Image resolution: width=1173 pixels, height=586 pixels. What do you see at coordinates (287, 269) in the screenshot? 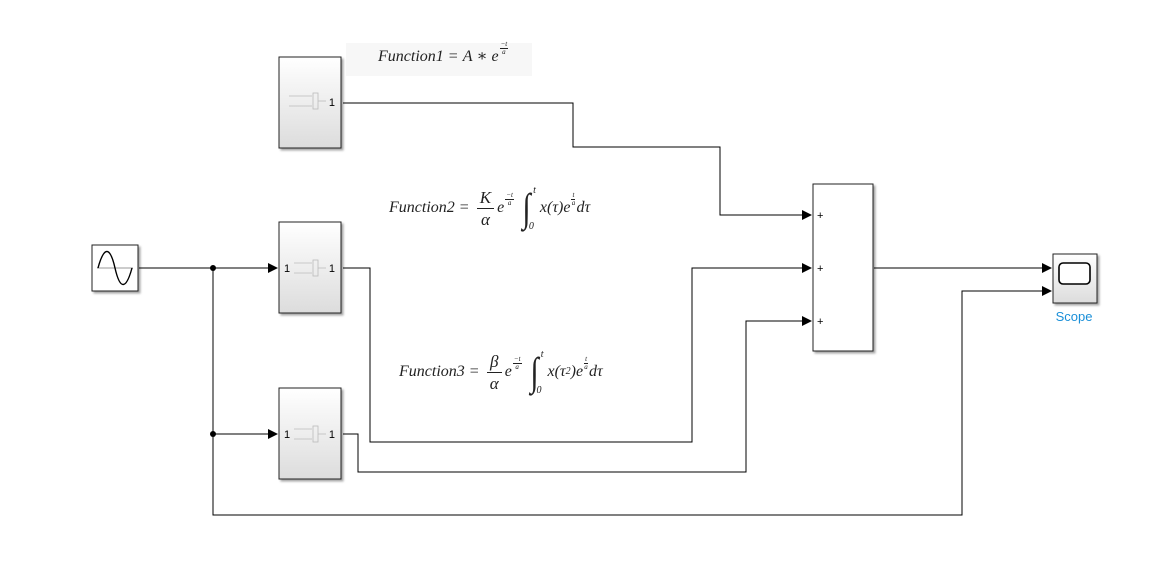
I see `function2-in-port-label: 1` at bounding box center [287, 269].